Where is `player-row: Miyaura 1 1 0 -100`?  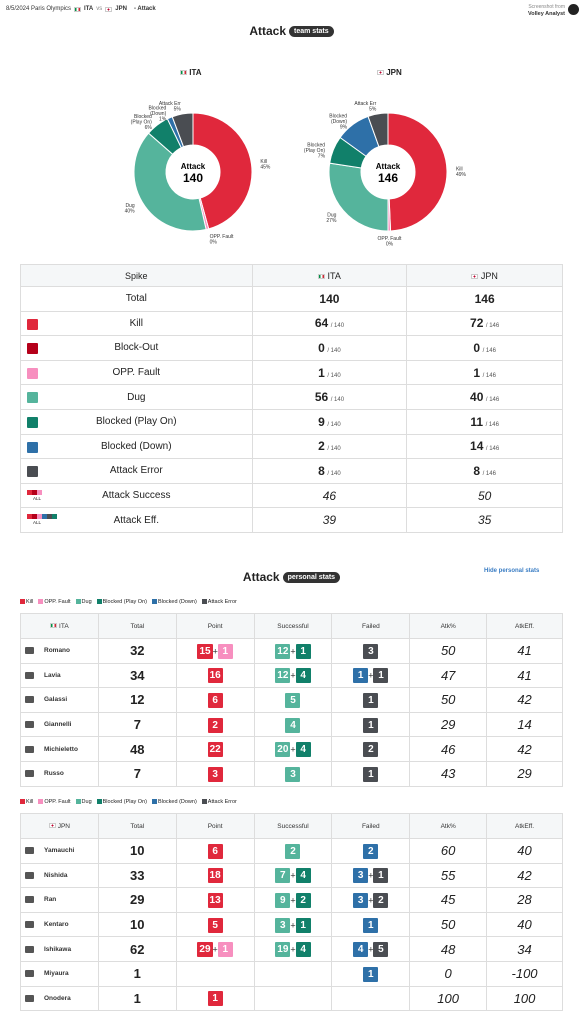 player-row: Miyaura 1 1 0 -100 is located at coordinates (291, 973).